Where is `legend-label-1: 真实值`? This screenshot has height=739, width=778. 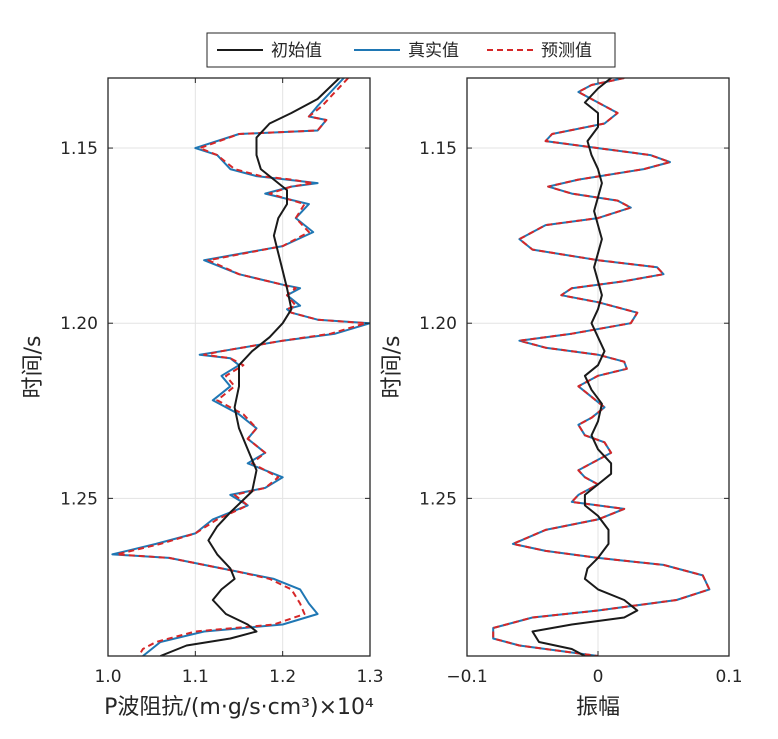
legend-label-1: 真实值 is located at coordinates (433, 51).